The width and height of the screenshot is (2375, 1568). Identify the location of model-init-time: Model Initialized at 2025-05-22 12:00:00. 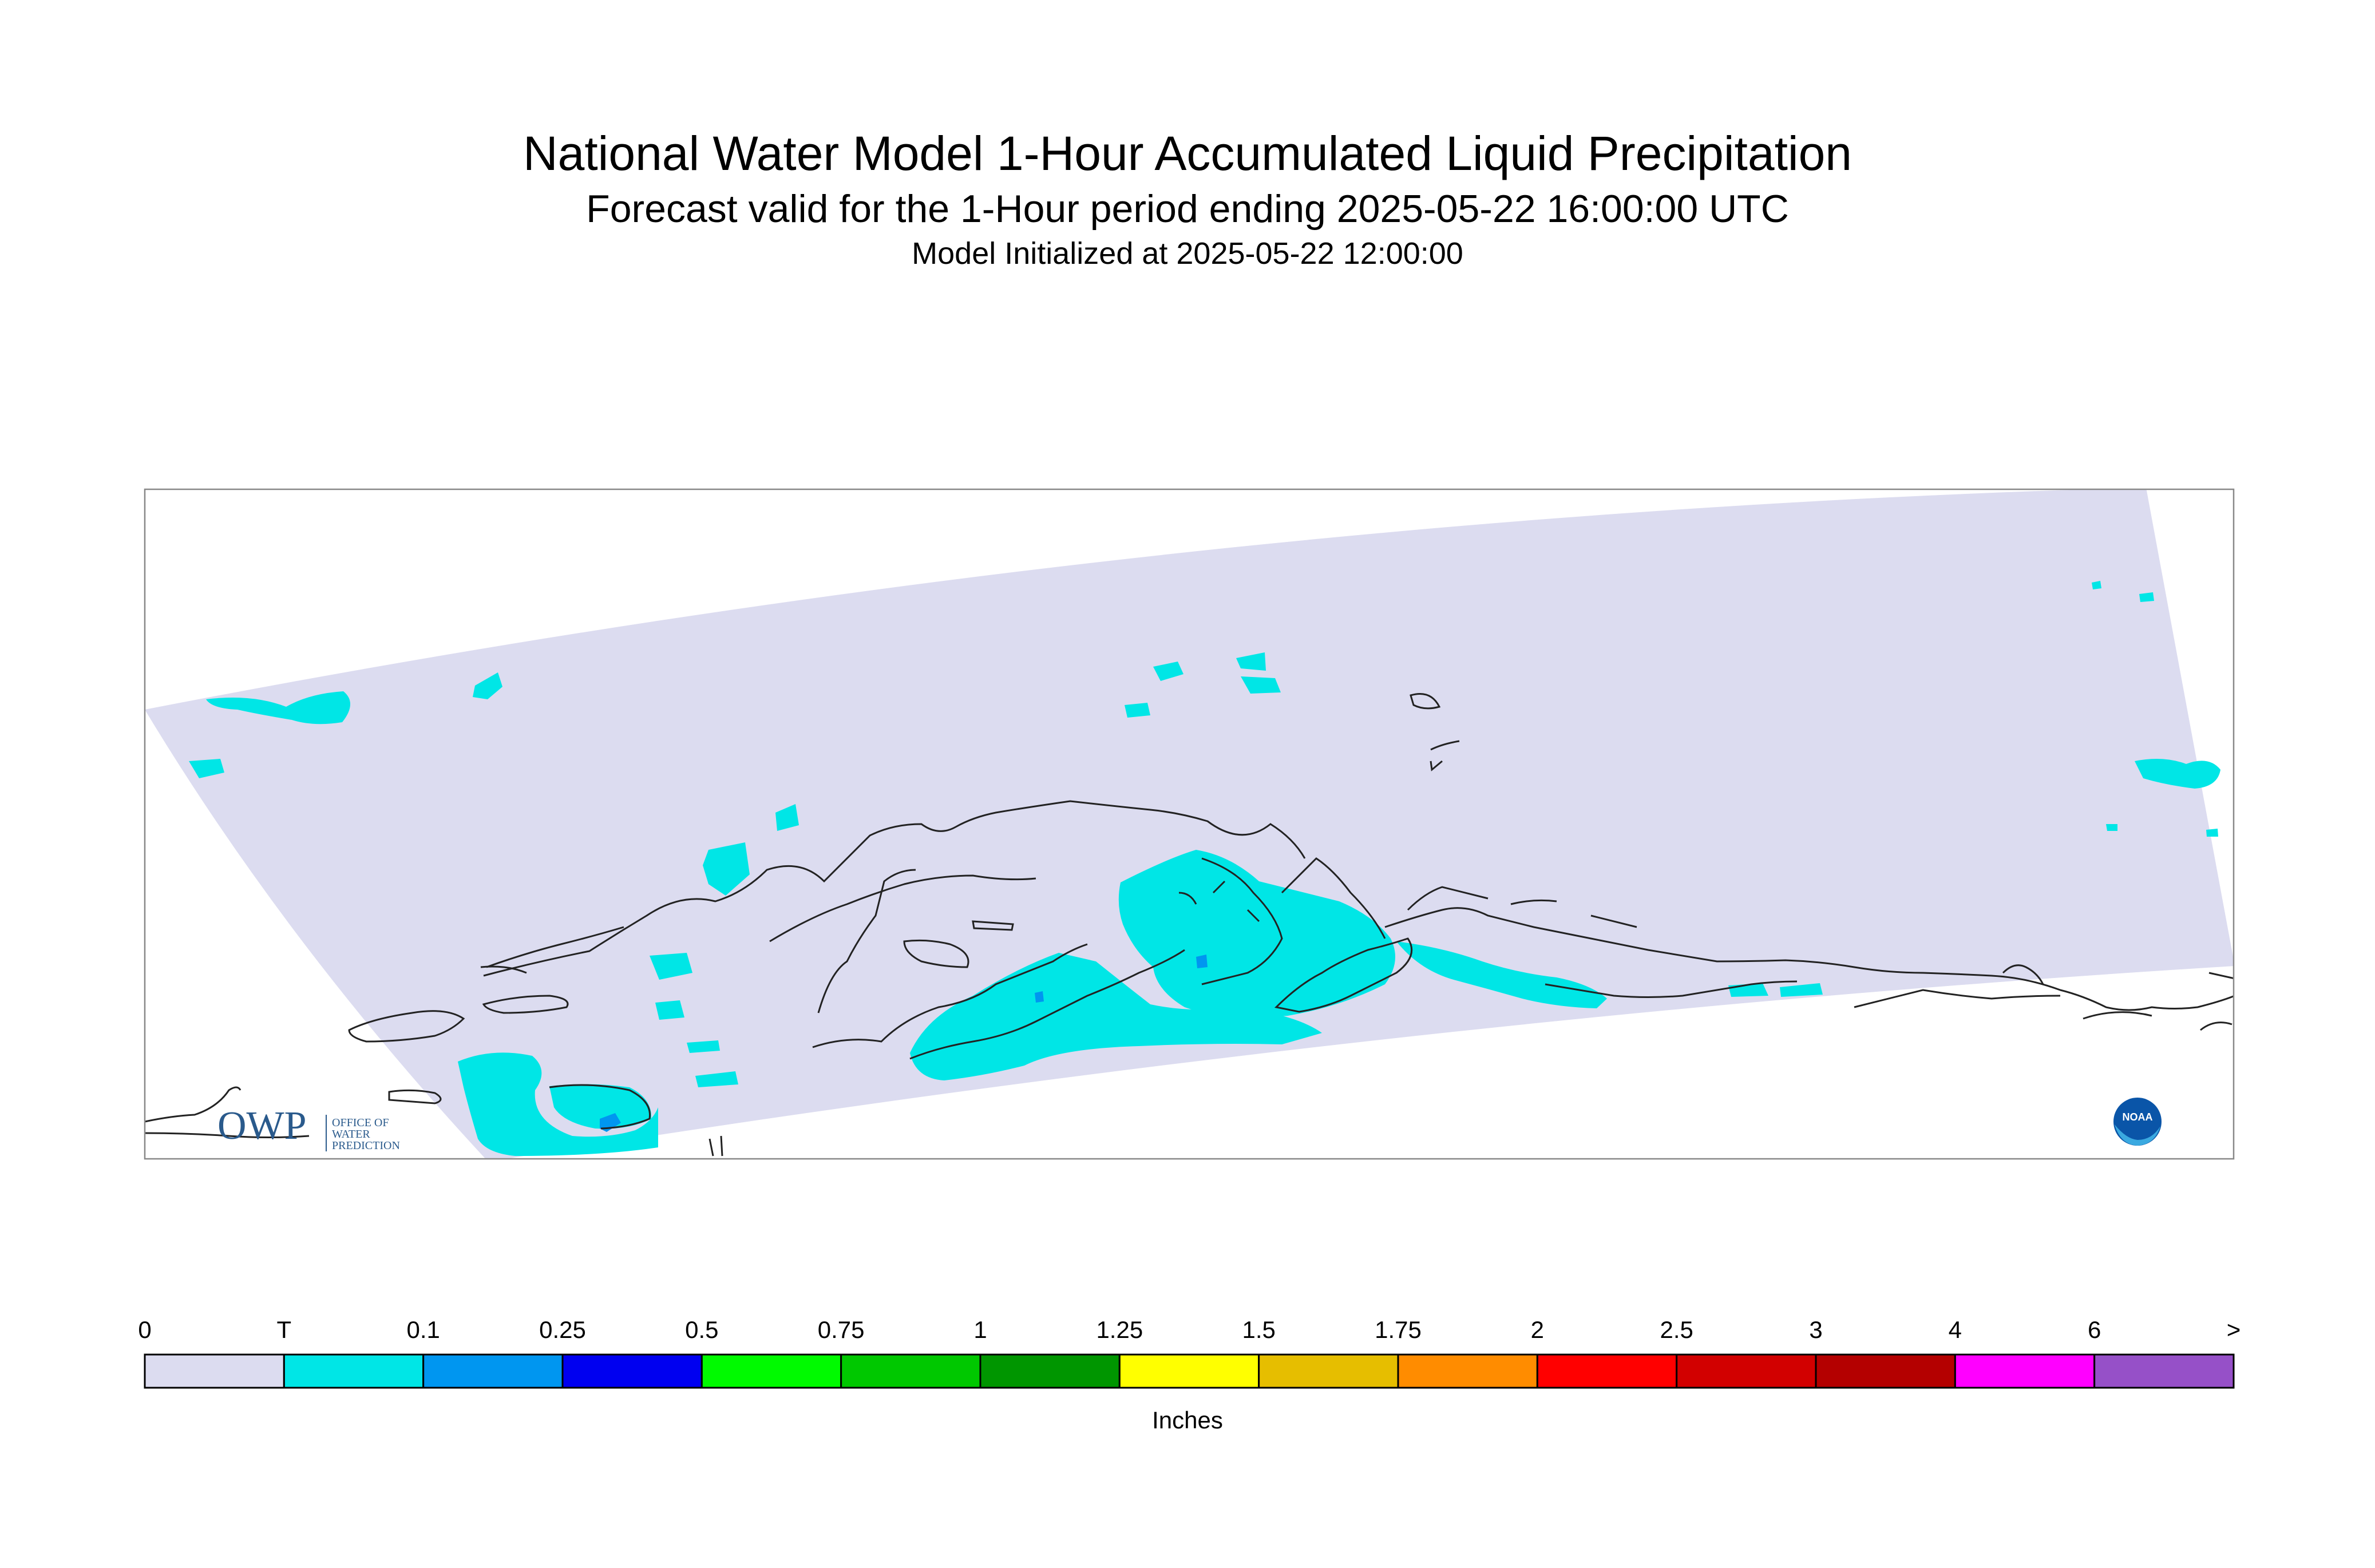
(1187, 253).